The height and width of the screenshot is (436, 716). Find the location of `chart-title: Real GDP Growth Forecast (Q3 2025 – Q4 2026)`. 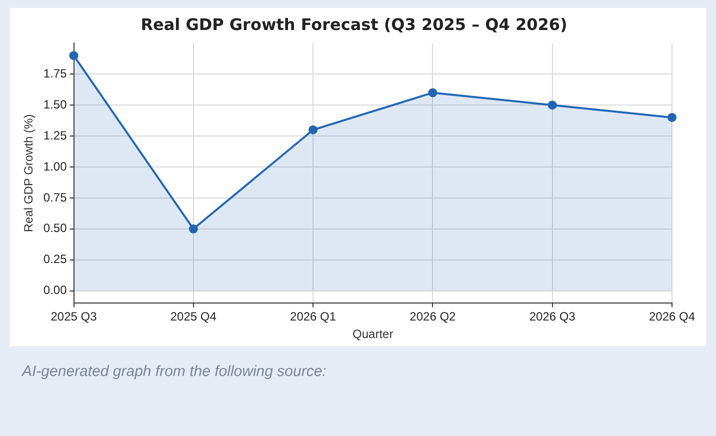

chart-title: Real GDP Growth Forecast (Q3 2025 – Q4 2026) is located at coordinates (354, 24).